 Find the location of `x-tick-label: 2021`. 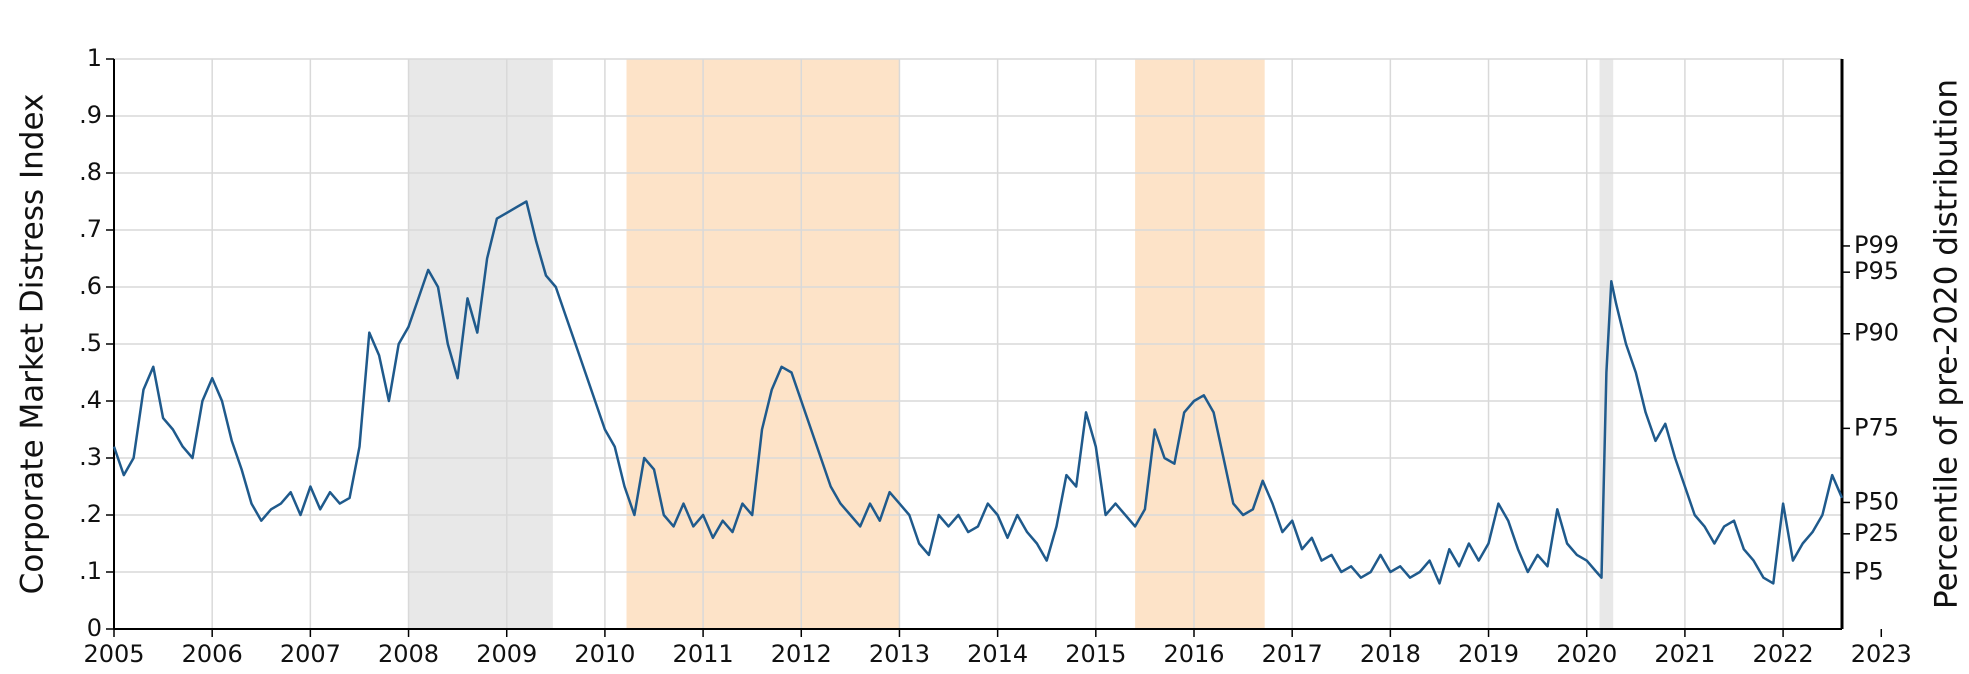

x-tick-label: 2021 is located at coordinates (1684, 654).